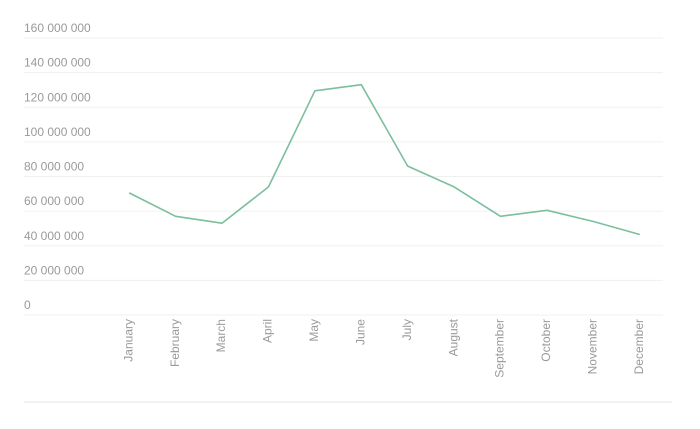 Image resolution: width=700 pixels, height=429 pixels. Describe the element at coordinates (314, 330) in the screenshot. I see `x-tick-label: May` at that location.